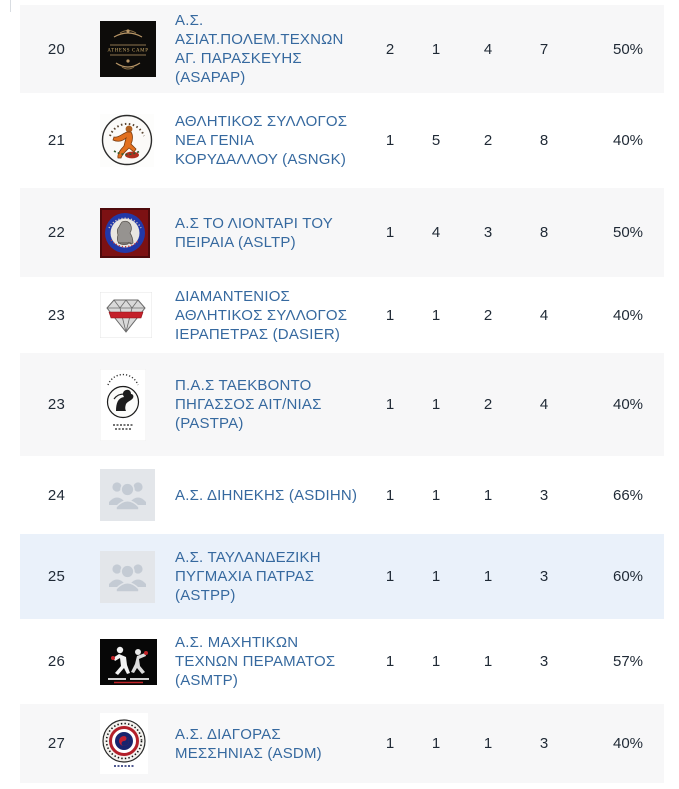  What do you see at coordinates (56, 232) in the screenshot?
I see `rank-cell: 22` at bounding box center [56, 232].